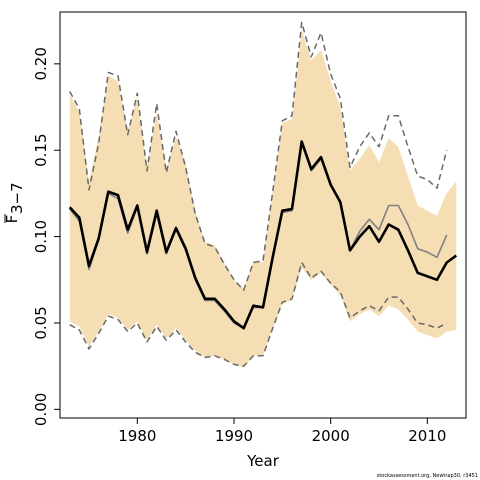 This screenshot has width=480, height=480. What do you see at coordinates (427, 476) in the screenshot?
I see `credit-text: stockassessment.org, Newtrap30, r3451` at bounding box center [427, 476].